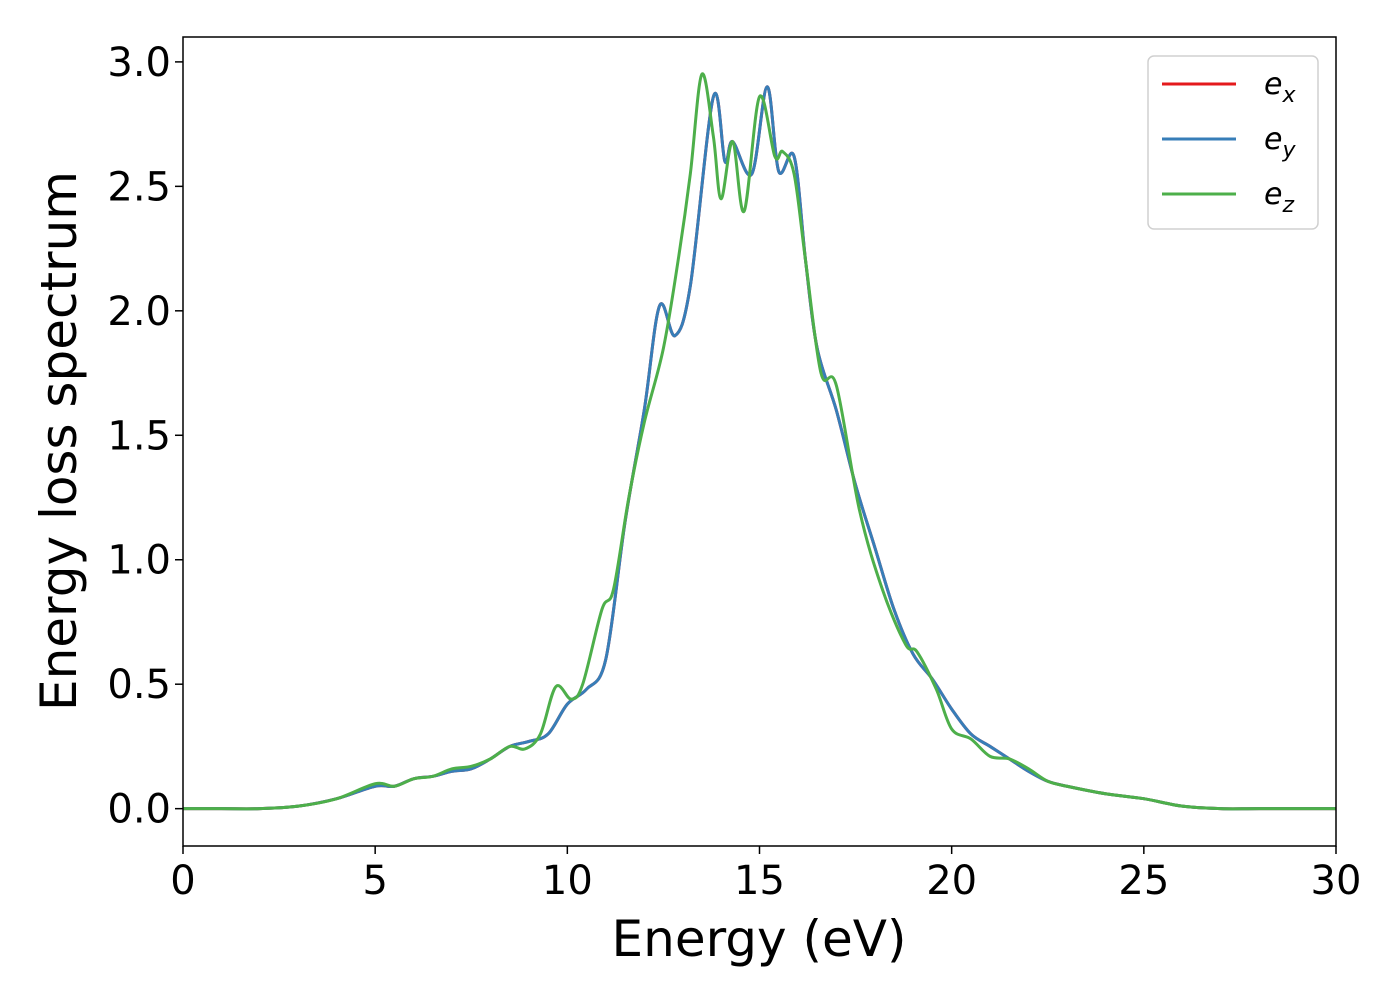  Describe the element at coordinates (759, 939) in the screenshot. I see `x-axis-label: Energy (eV)` at that location.